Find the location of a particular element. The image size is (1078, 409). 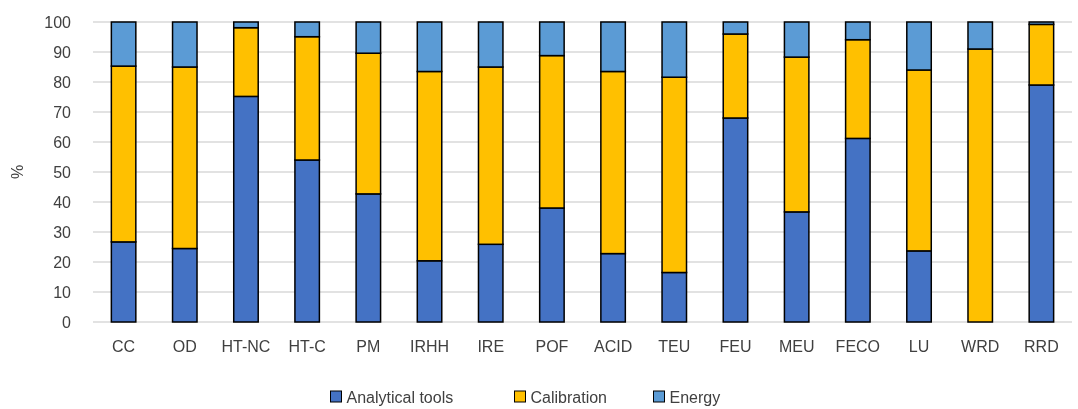

y-tick-label: 0 is located at coordinates (67, 322).